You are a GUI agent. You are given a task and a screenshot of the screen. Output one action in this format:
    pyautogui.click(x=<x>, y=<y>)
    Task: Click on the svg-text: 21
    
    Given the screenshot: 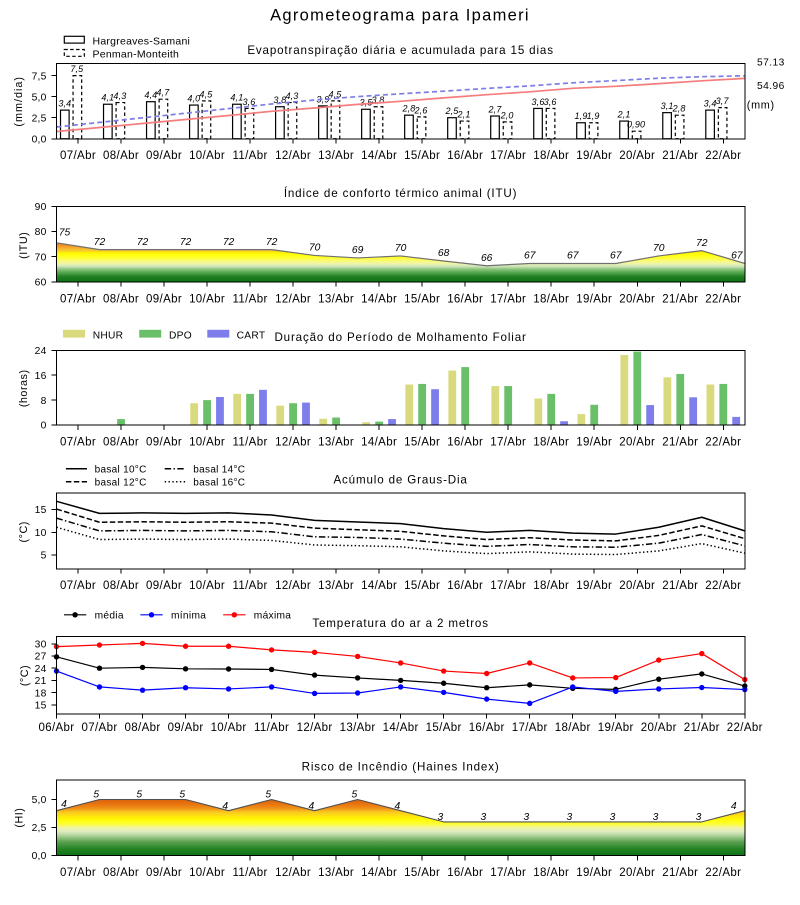 What is the action you would take?
    pyautogui.click(x=41, y=681)
    